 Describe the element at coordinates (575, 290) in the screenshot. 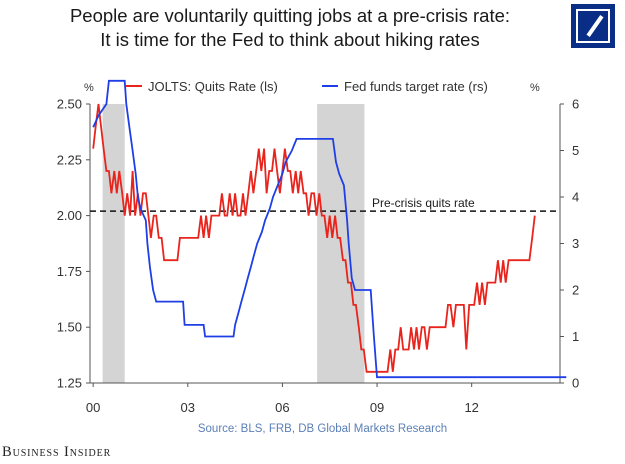

I see `right-tick-label: 2` at that location.